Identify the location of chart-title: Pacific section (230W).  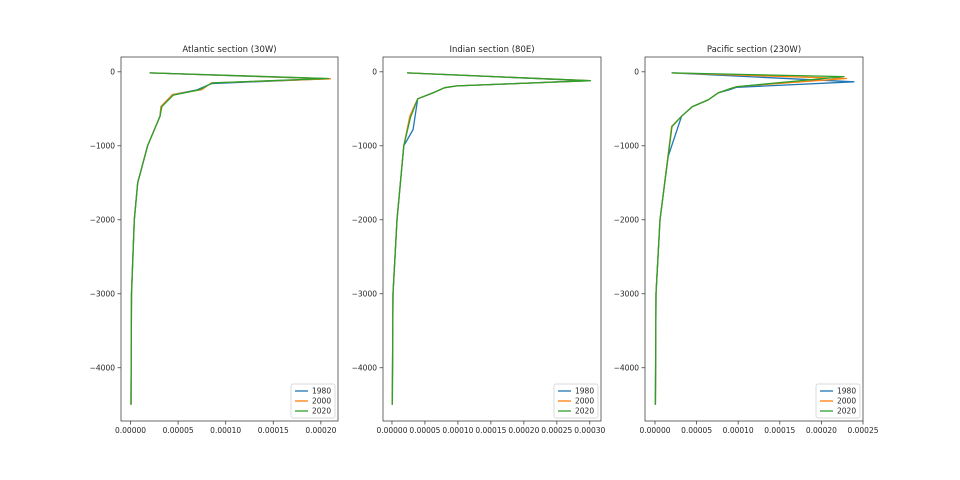
(754, 50).